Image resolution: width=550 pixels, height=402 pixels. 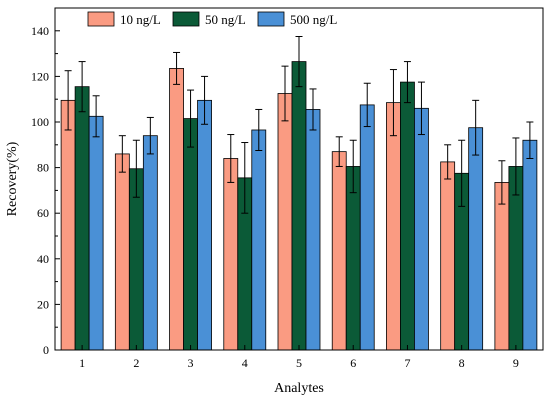 What do you see at coordinates (46, 350) in the screenshot?
I see `y-tick-label: 0` at bounding box center [46, 350].